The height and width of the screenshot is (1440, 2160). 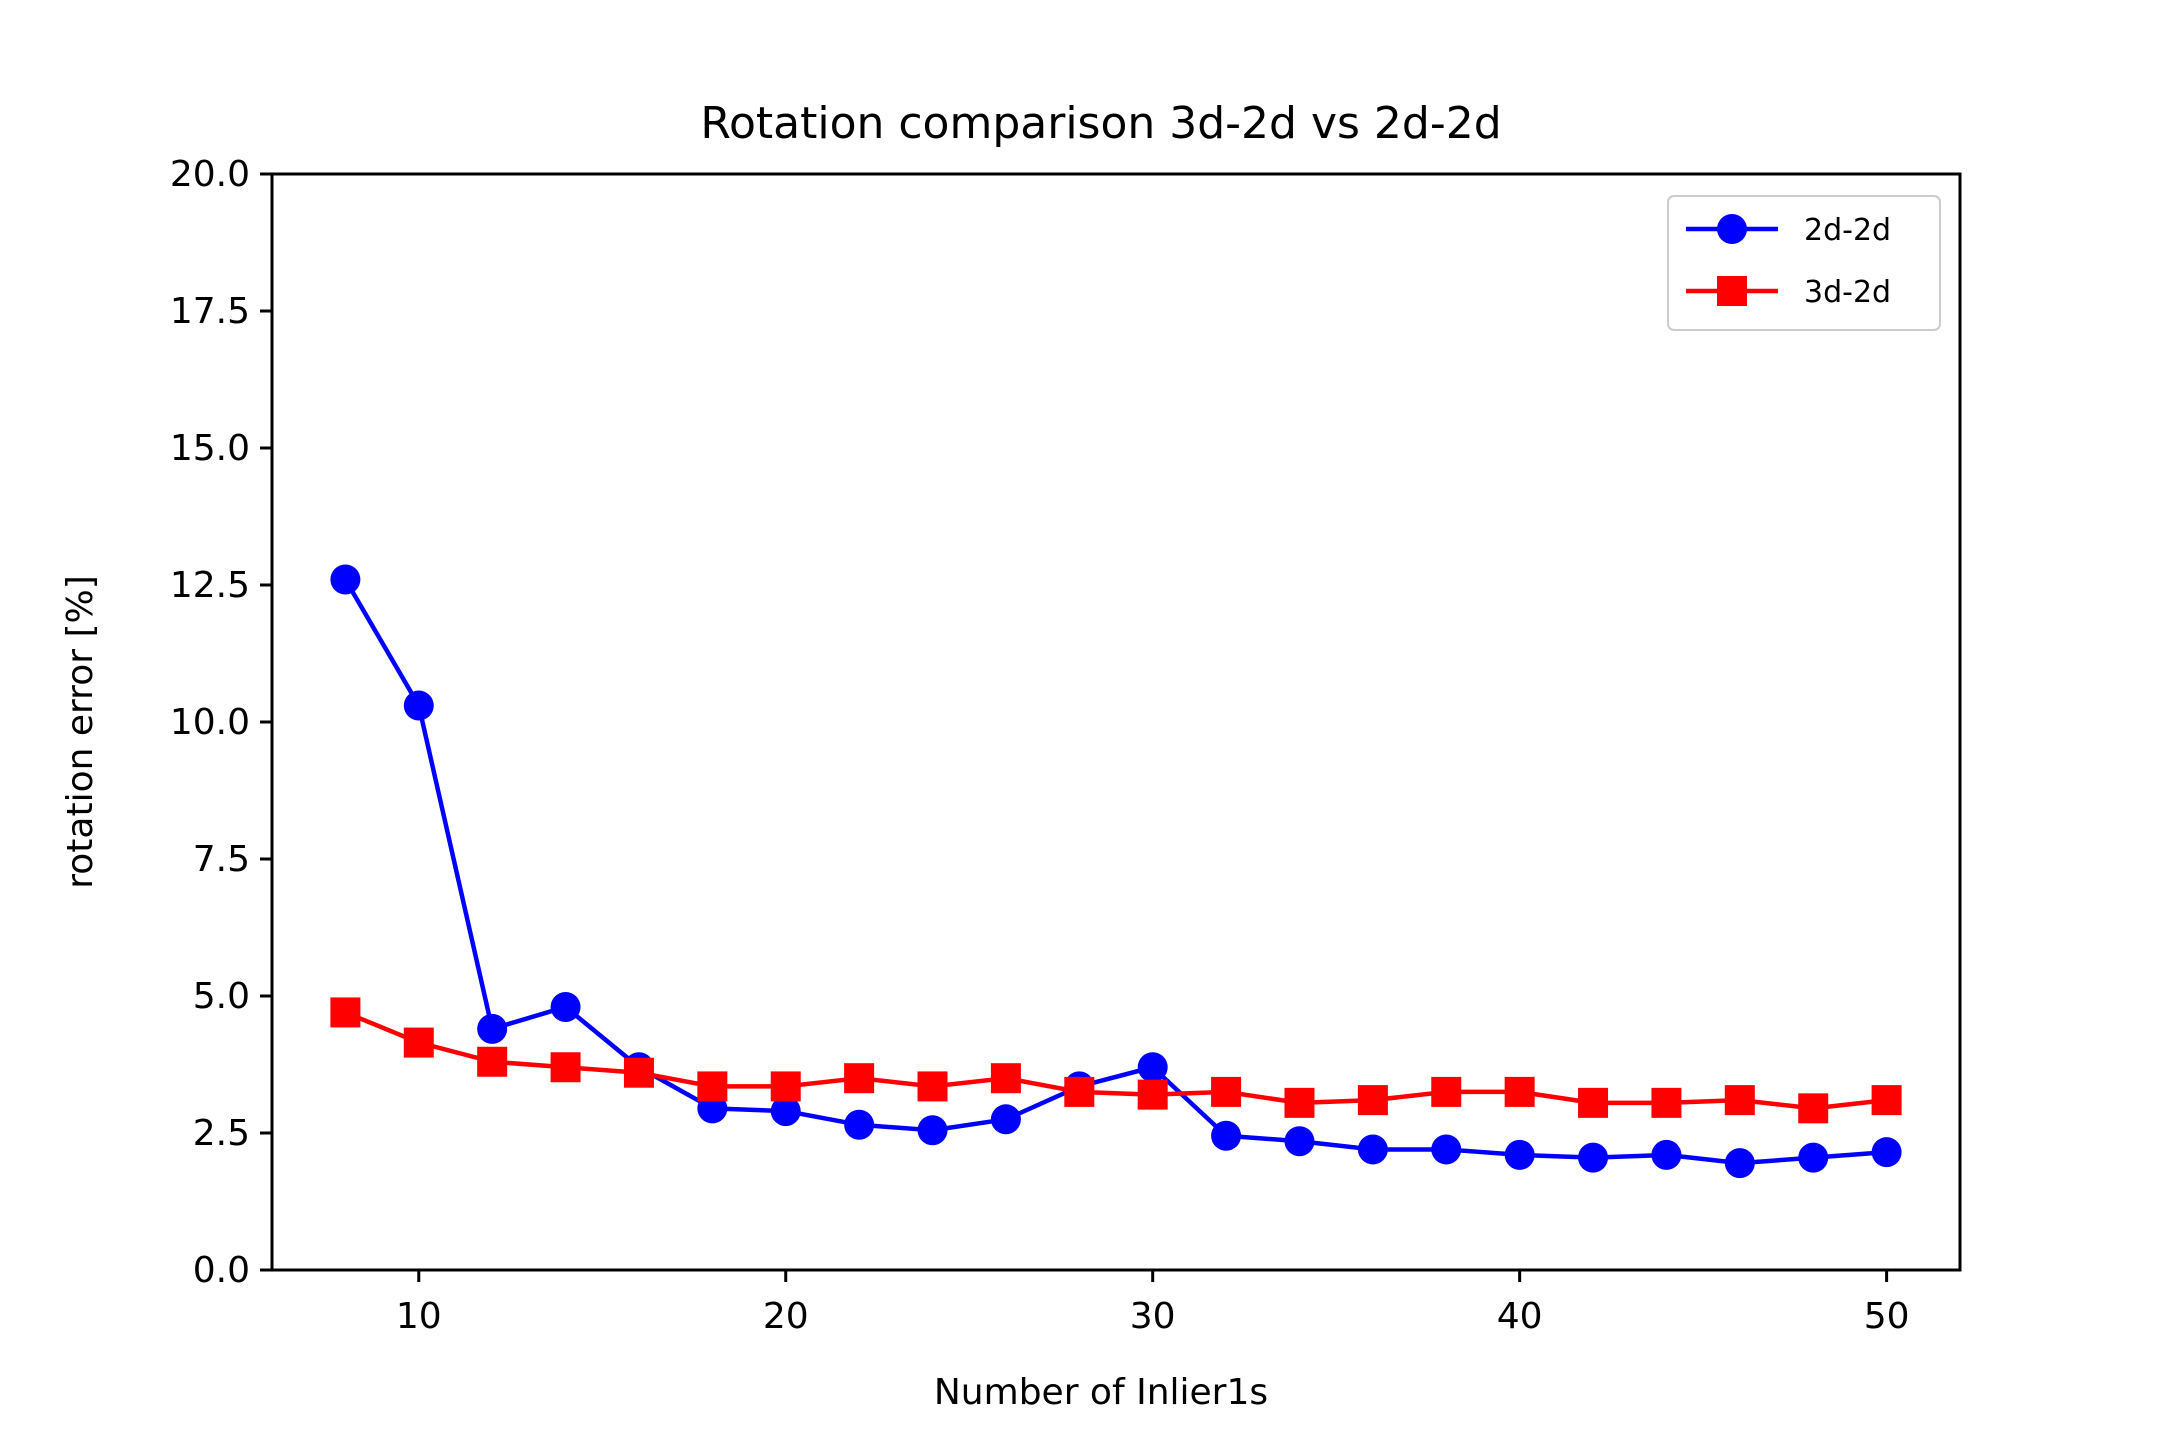 What do you see at coordinates (210, 448) in the screenshot?
I see `y-tick-label: 15.0` at bounding box center [210, 448].